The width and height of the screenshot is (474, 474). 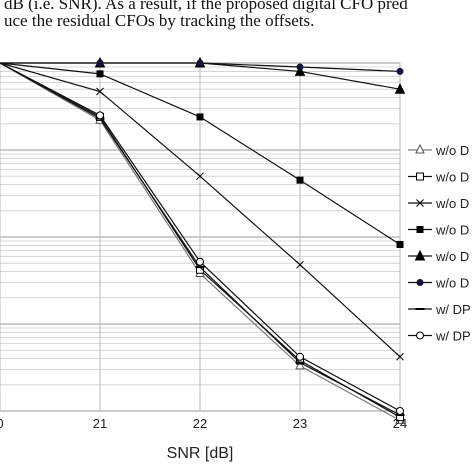 I want to click on x-tick-label: 22, so click(x=200, y=423).